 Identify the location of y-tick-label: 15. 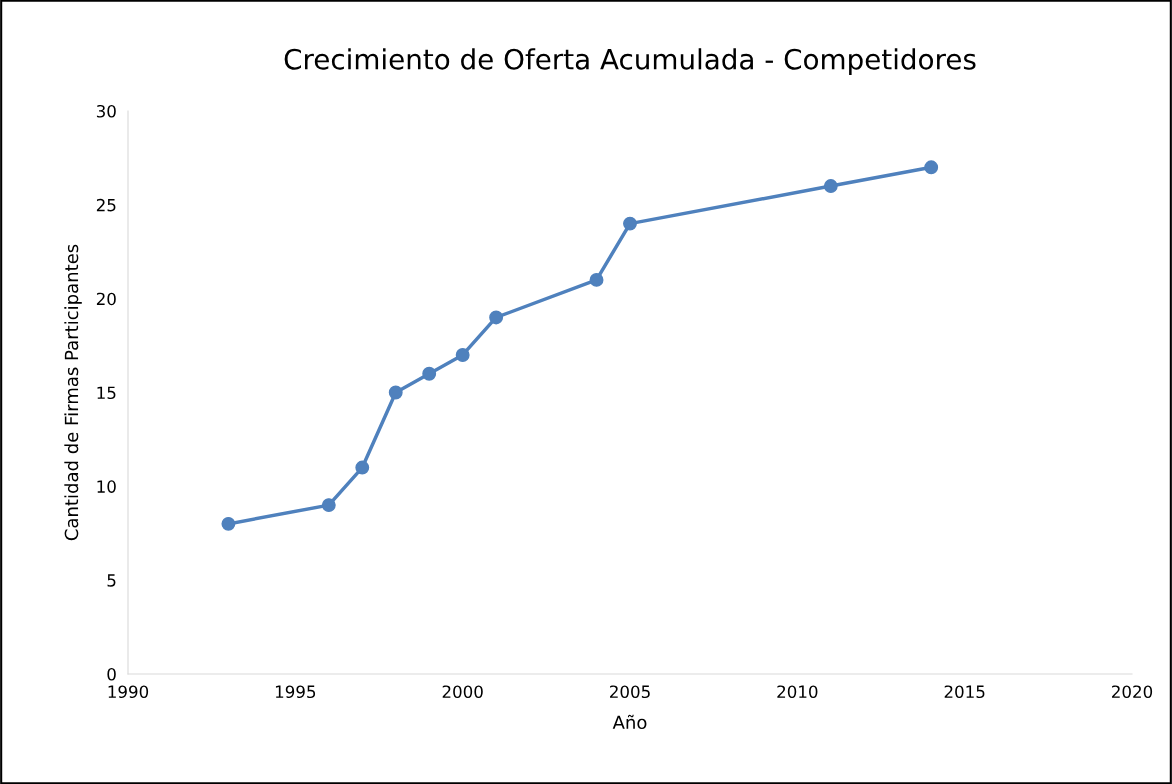
(106, 393).